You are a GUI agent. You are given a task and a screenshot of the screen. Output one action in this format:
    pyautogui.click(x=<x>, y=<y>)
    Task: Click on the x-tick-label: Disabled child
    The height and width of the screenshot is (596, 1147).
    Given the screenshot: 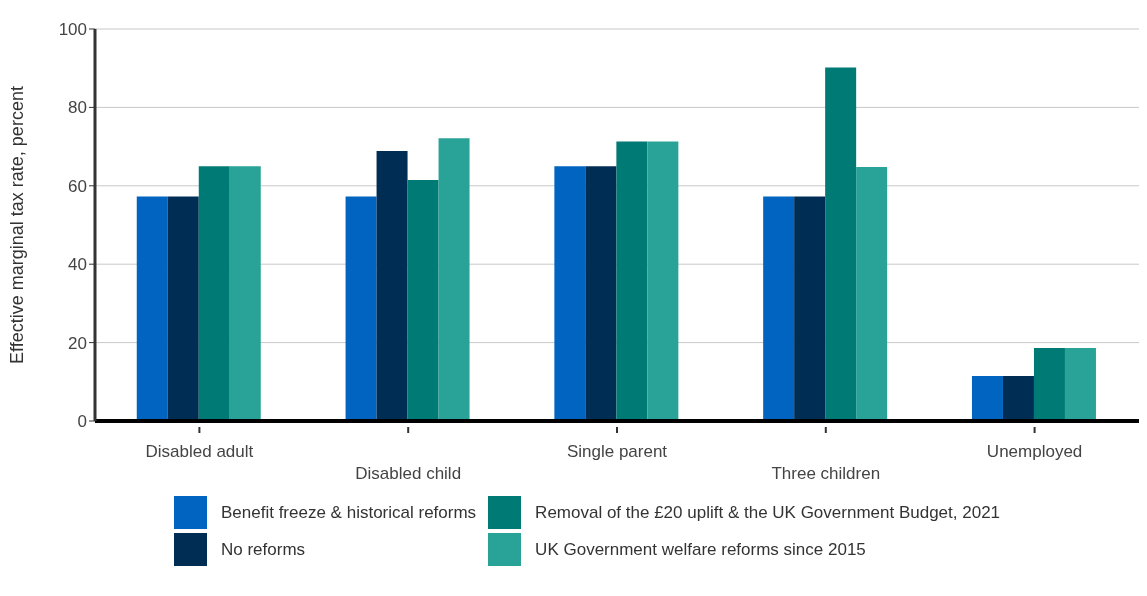 What is the action you would take?
    pyautogui.click(x=408, y=473)
    